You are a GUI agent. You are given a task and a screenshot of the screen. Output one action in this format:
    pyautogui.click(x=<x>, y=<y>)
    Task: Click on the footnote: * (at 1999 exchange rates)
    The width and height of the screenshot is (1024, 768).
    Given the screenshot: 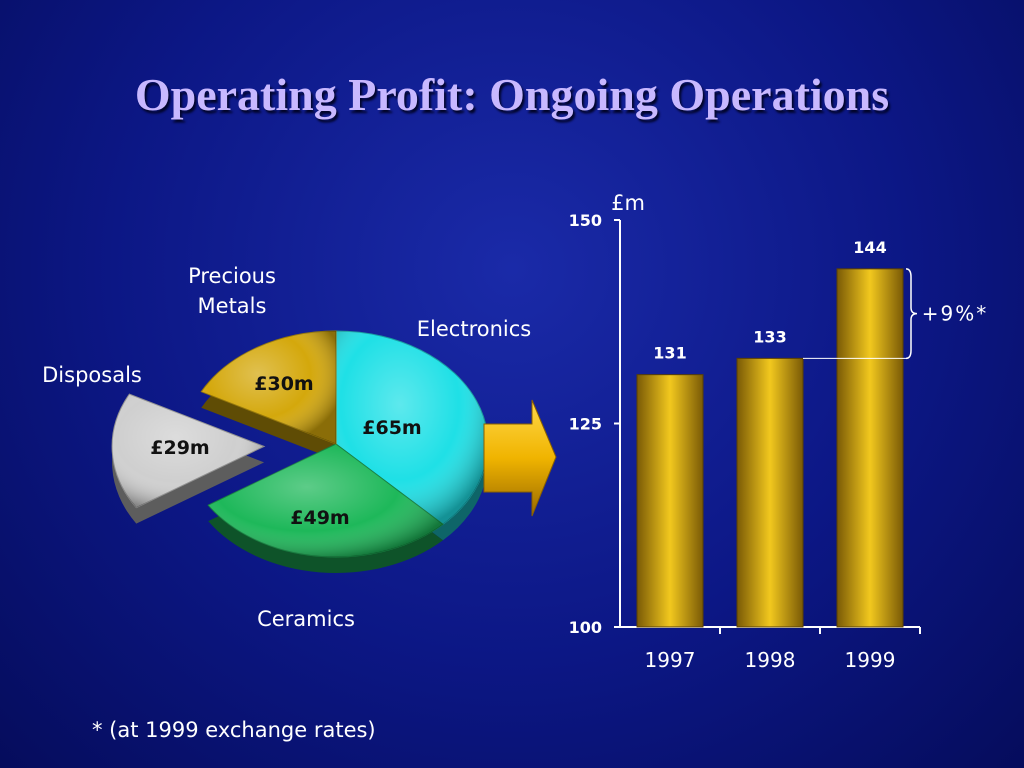 What is the action you would take?
    pyautogui.click(x=234, y=730)
    